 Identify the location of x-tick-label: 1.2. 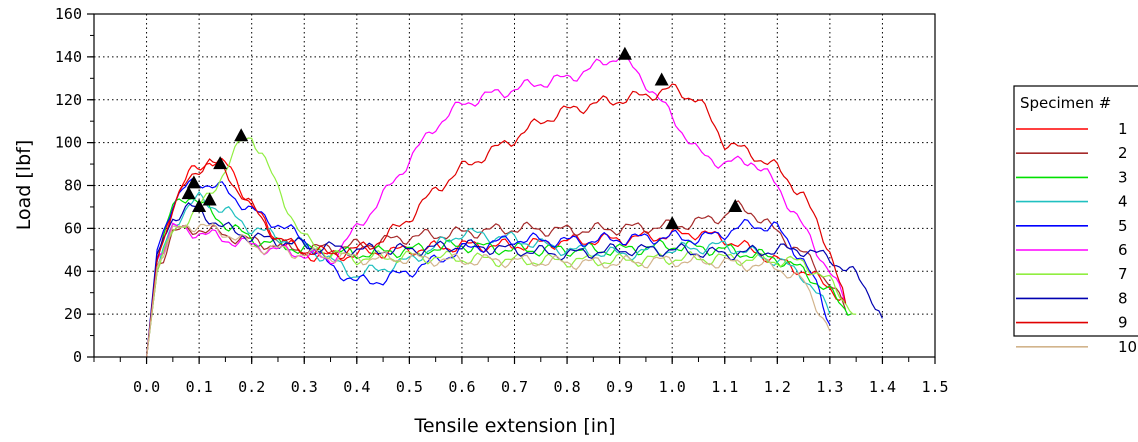
(777, 387).